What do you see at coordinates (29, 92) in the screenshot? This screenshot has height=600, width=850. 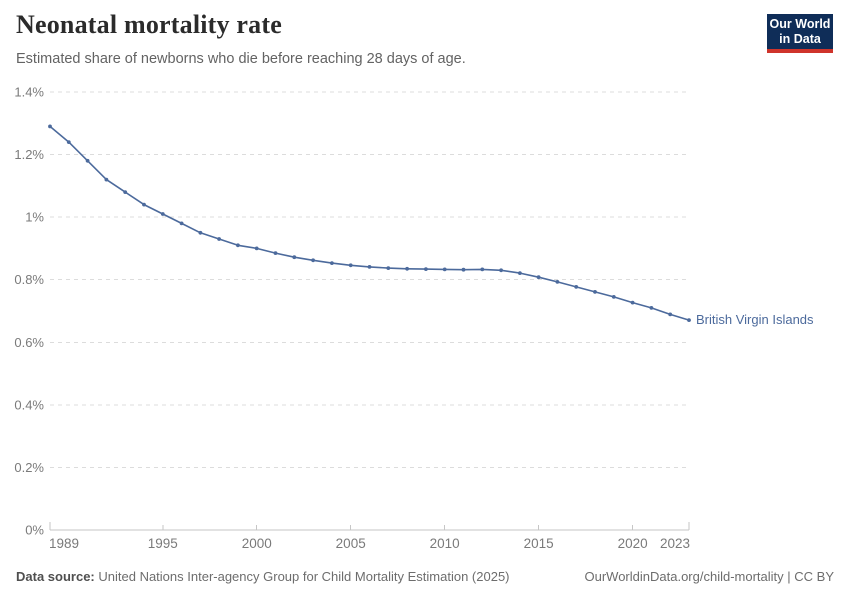 I see `y-tick-label: 1.4%` at bounding box center [29, 92].